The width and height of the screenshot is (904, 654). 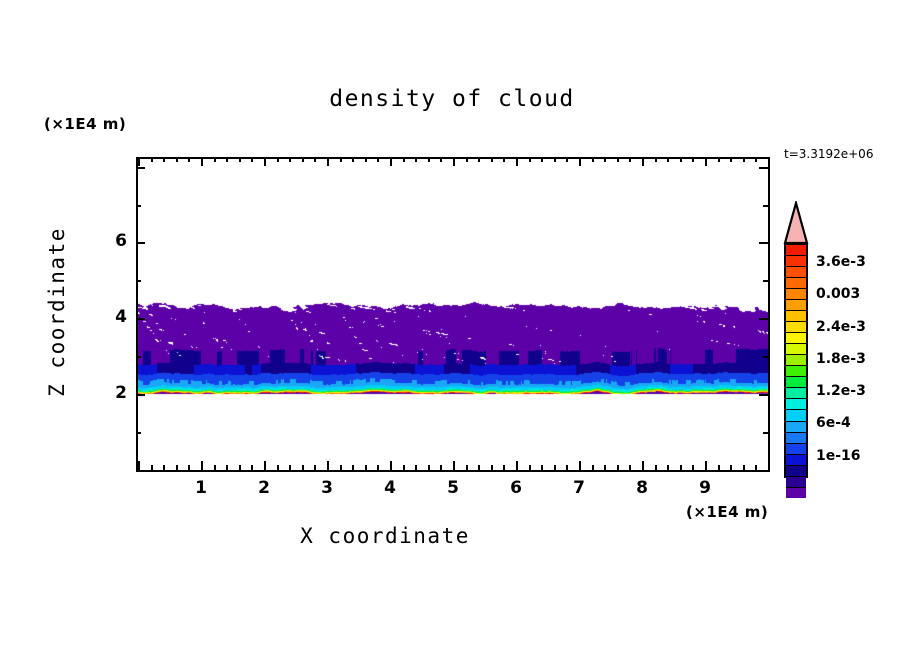 I want to click on x-tick-label: 9, so click(x=705, y=488).